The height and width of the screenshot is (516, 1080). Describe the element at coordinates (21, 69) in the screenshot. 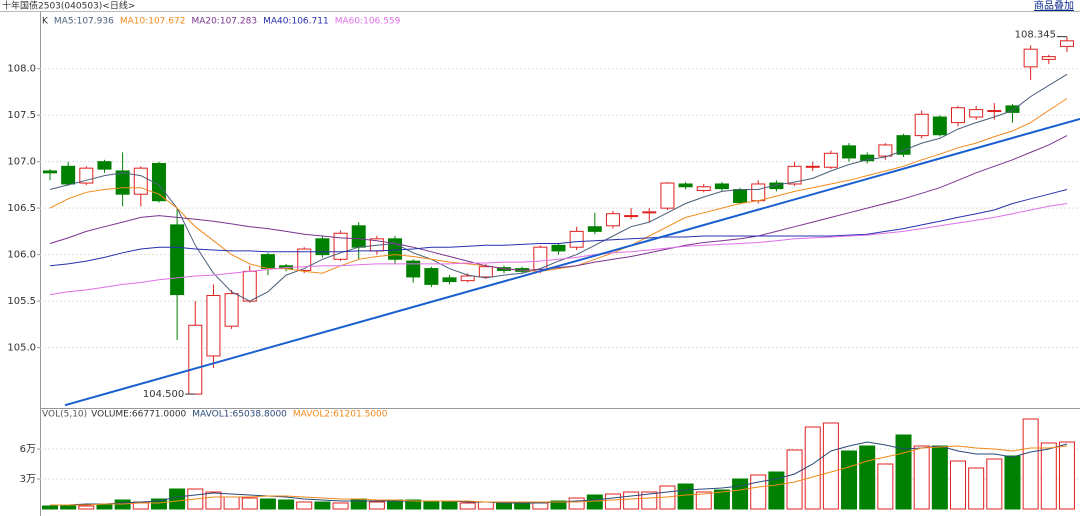

I see `y-tick-label: 108.0` at that location.